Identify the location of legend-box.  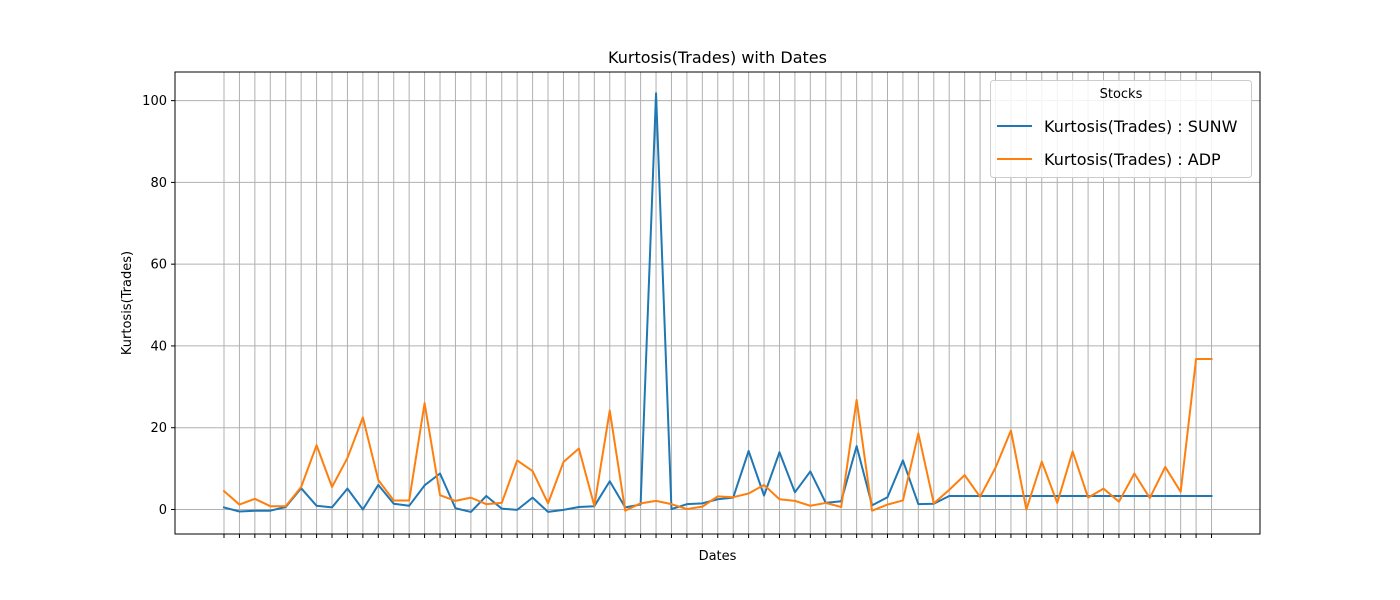
(1121, 129).